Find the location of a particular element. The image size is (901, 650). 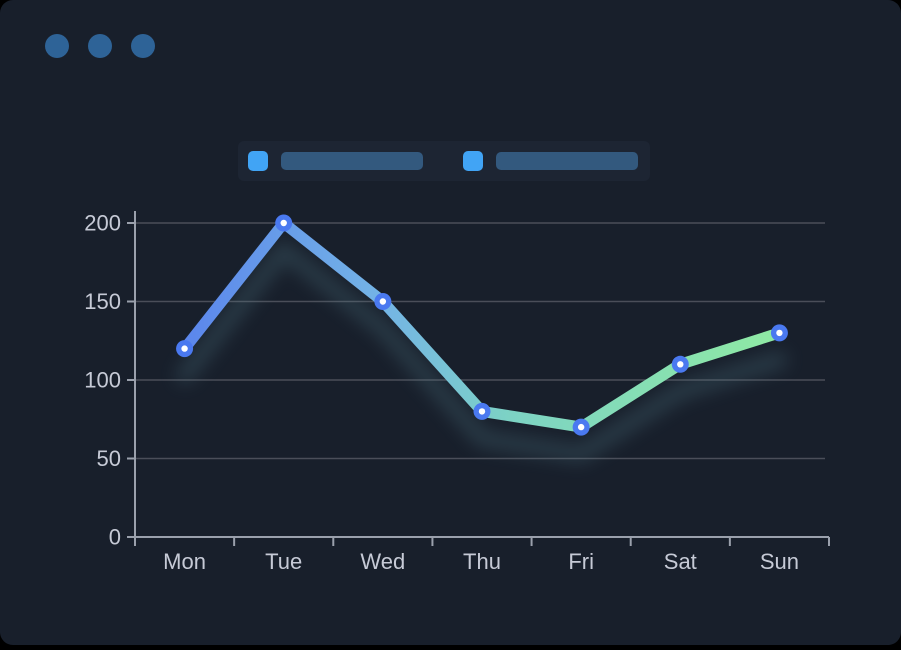

x-tick-label: Sun is located at coordinates (779, 561).